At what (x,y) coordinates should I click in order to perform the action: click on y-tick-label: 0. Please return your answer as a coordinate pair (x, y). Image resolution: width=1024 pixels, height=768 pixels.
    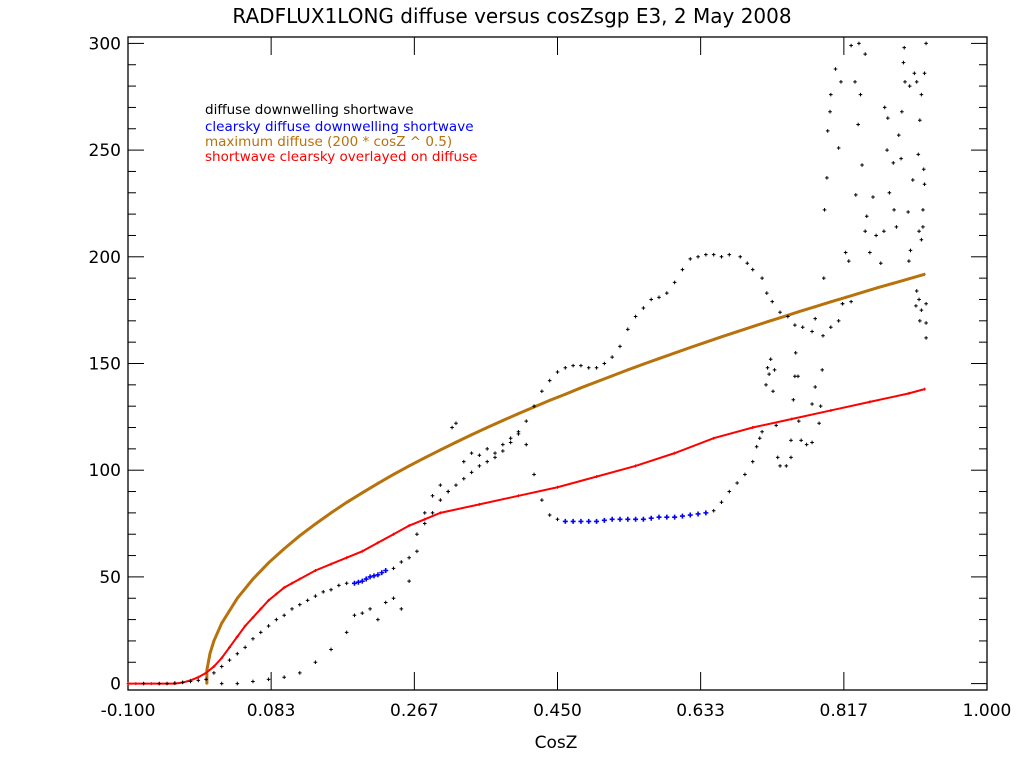
    Looking at the image, I should click on (115, 685).